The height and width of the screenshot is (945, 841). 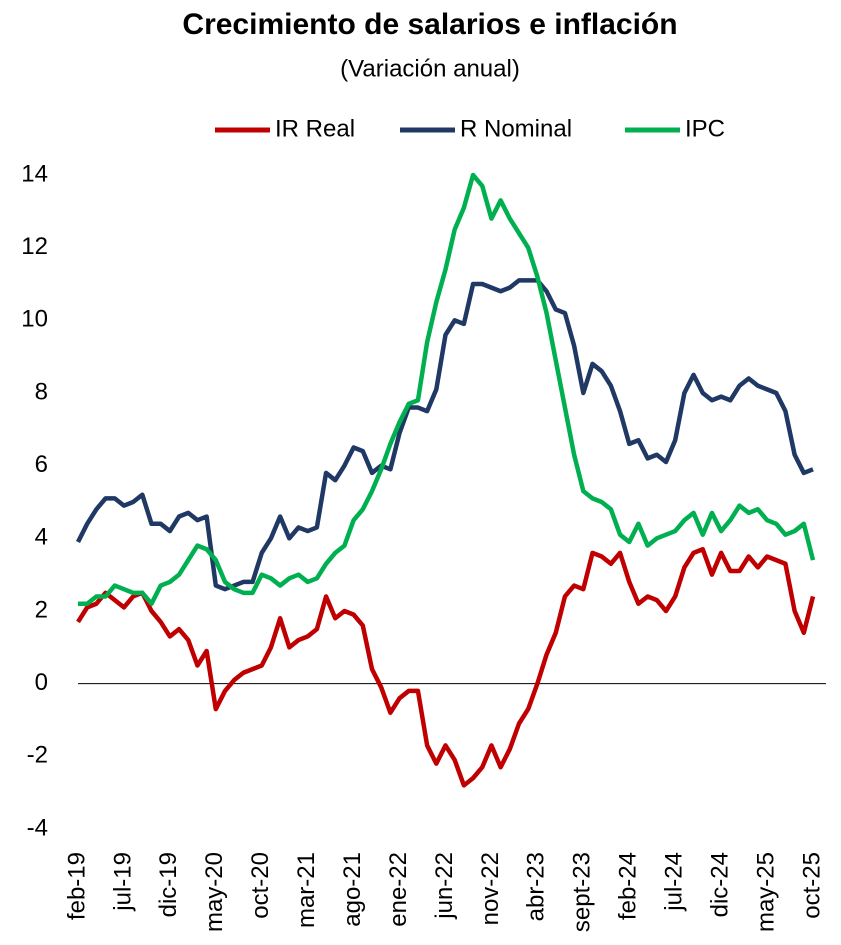 I want to click on legend-label: IR Real, so click(x=315, y=128).